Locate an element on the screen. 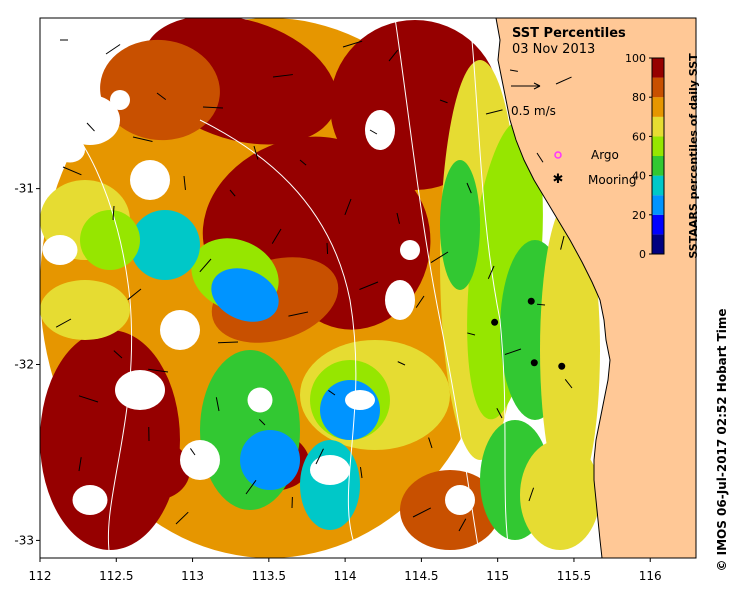  vector-scale: 0.5 m/s is located at coordinates (533, 100).